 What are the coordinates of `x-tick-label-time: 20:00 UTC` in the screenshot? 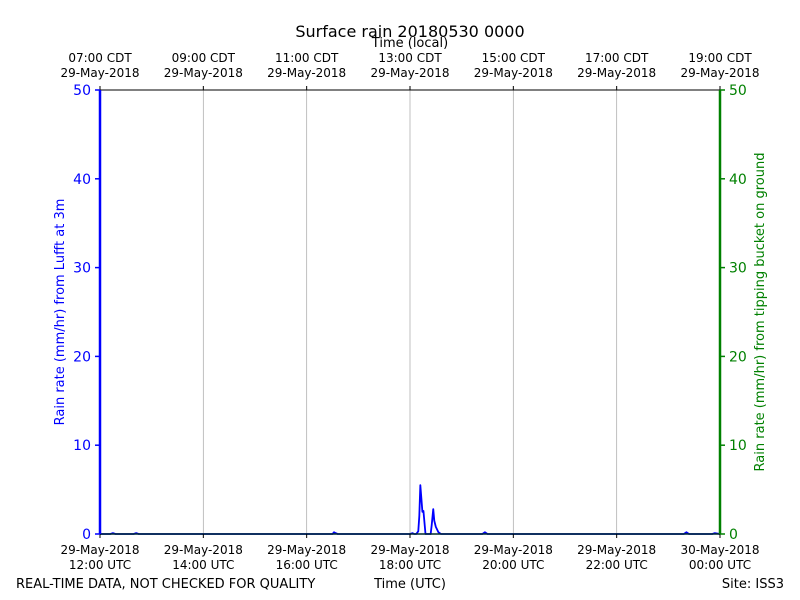 It's located at (513, 565).